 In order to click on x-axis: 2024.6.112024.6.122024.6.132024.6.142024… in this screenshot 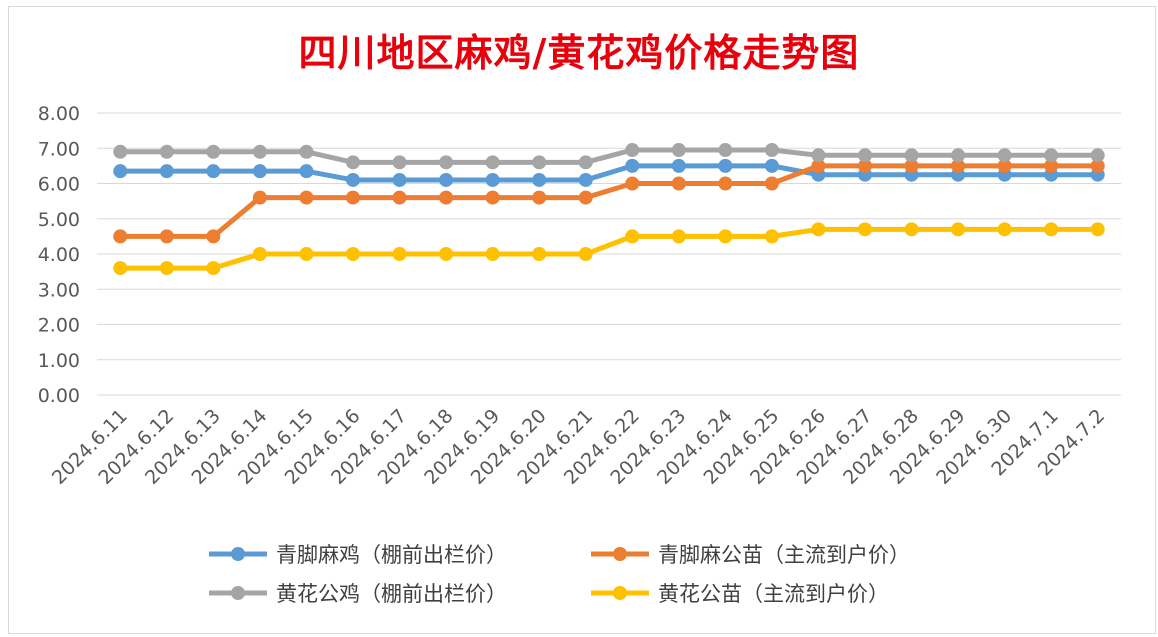, I will do `click(578, 447)`.